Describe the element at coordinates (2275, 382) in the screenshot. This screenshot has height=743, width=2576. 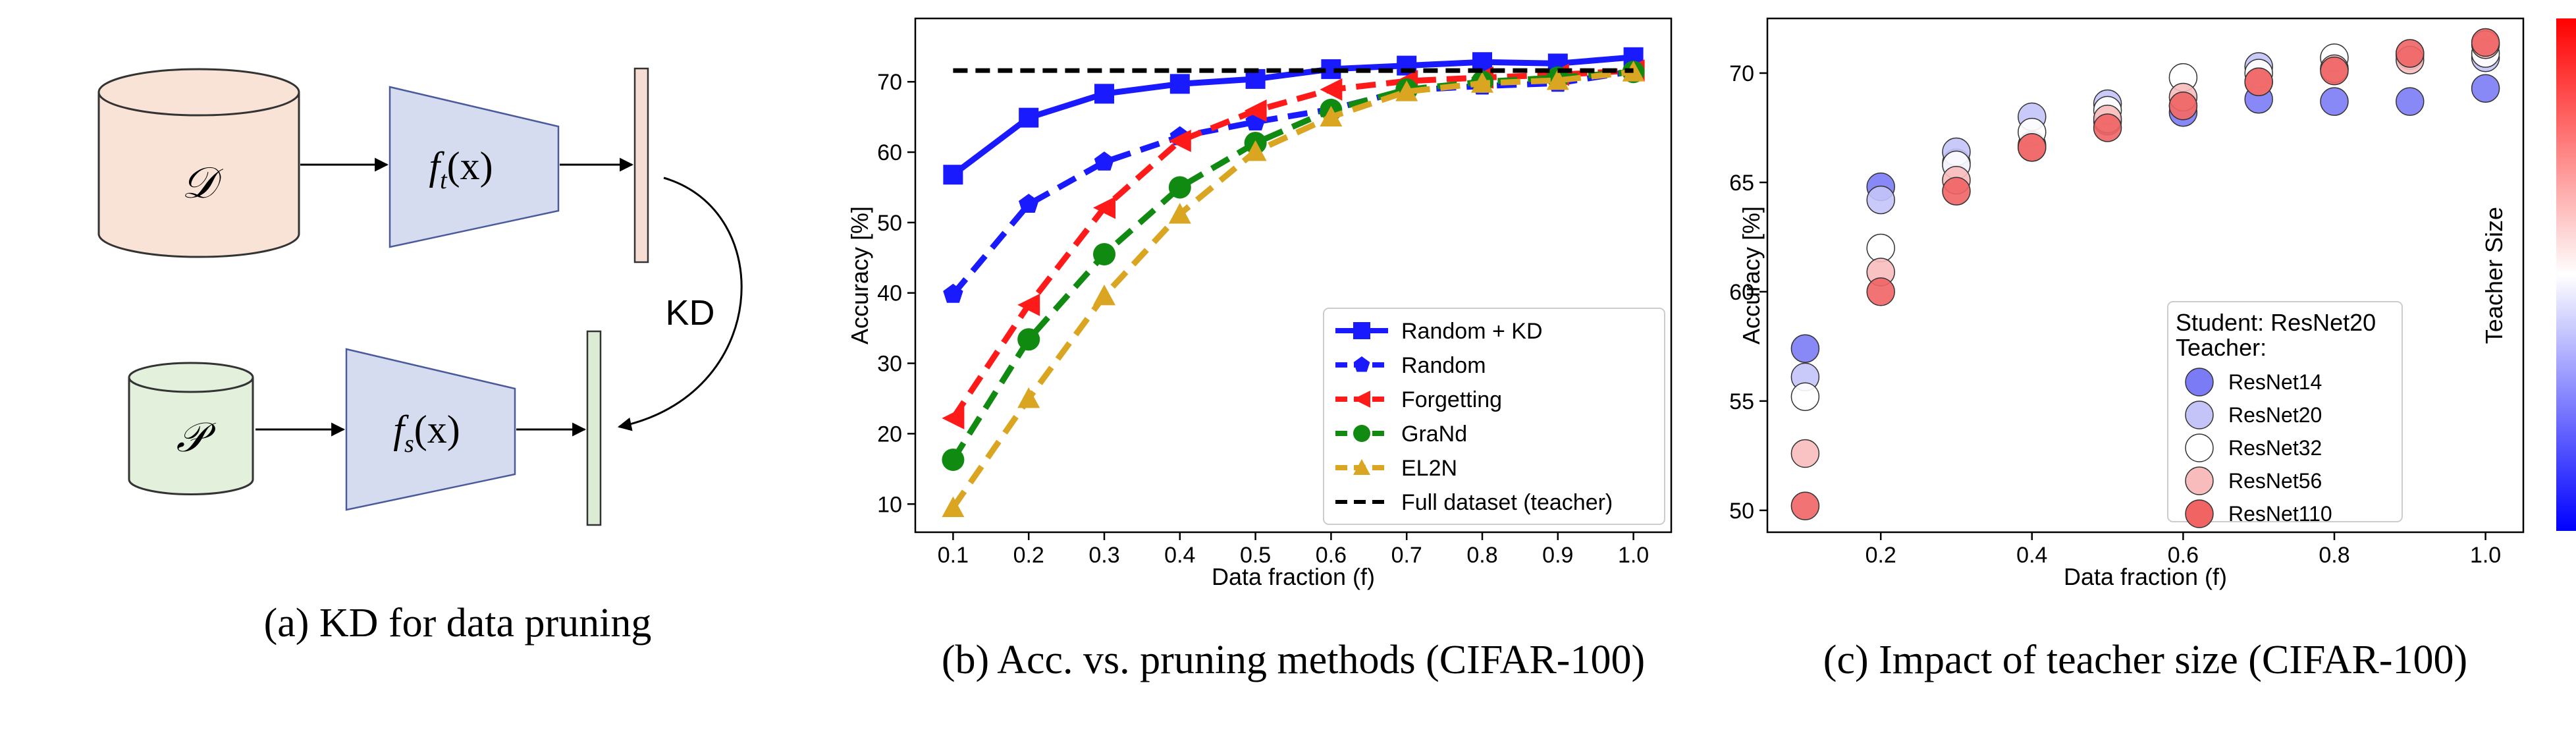
I see `legend-label: ResNet14` at that location.